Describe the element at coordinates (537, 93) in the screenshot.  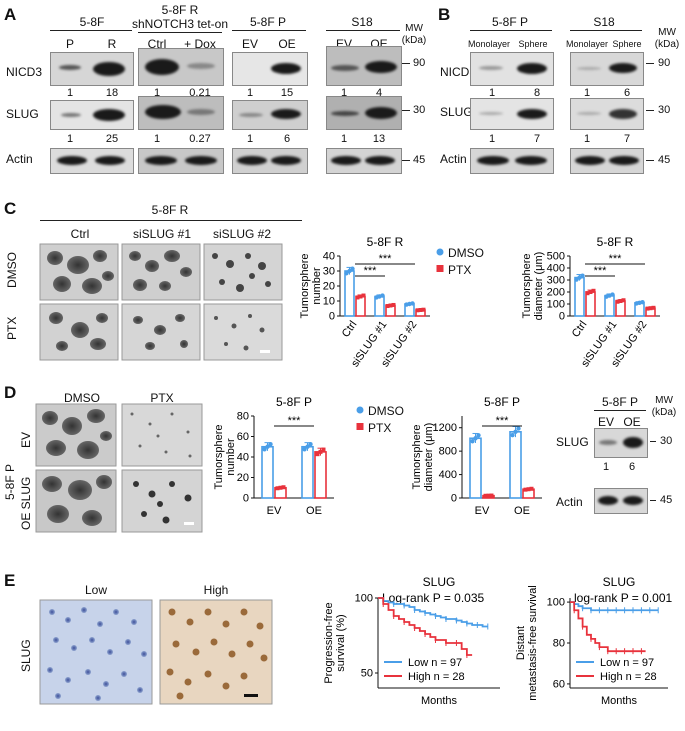
I see `quant-value: 8` at that location.